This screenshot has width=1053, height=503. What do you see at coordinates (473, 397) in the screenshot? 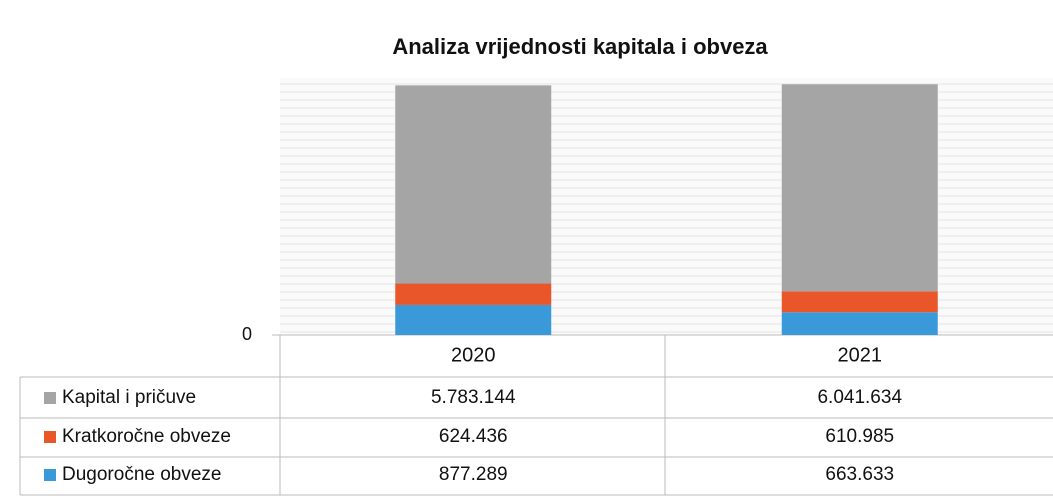
I see `table-value: 5.783.144` at bounding box center [473, 397].